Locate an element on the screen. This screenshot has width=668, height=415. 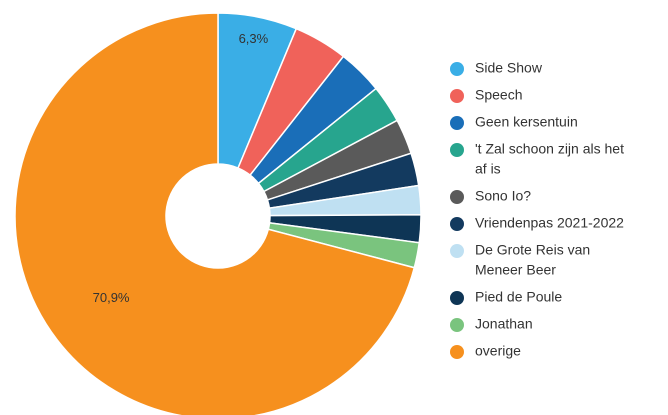
legend-label: Pied de Poule is located at coordinates (518, 297).